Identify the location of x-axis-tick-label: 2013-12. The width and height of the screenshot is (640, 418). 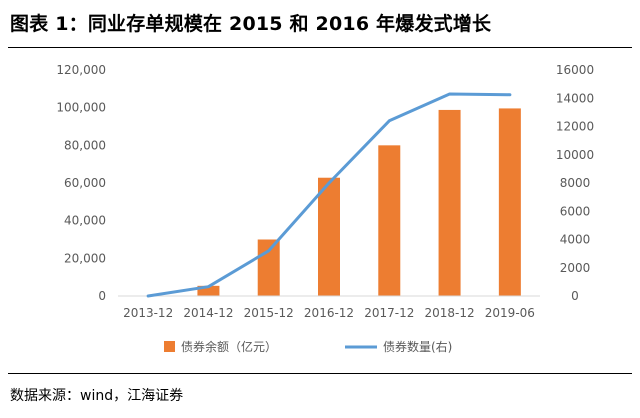
(148, 313).